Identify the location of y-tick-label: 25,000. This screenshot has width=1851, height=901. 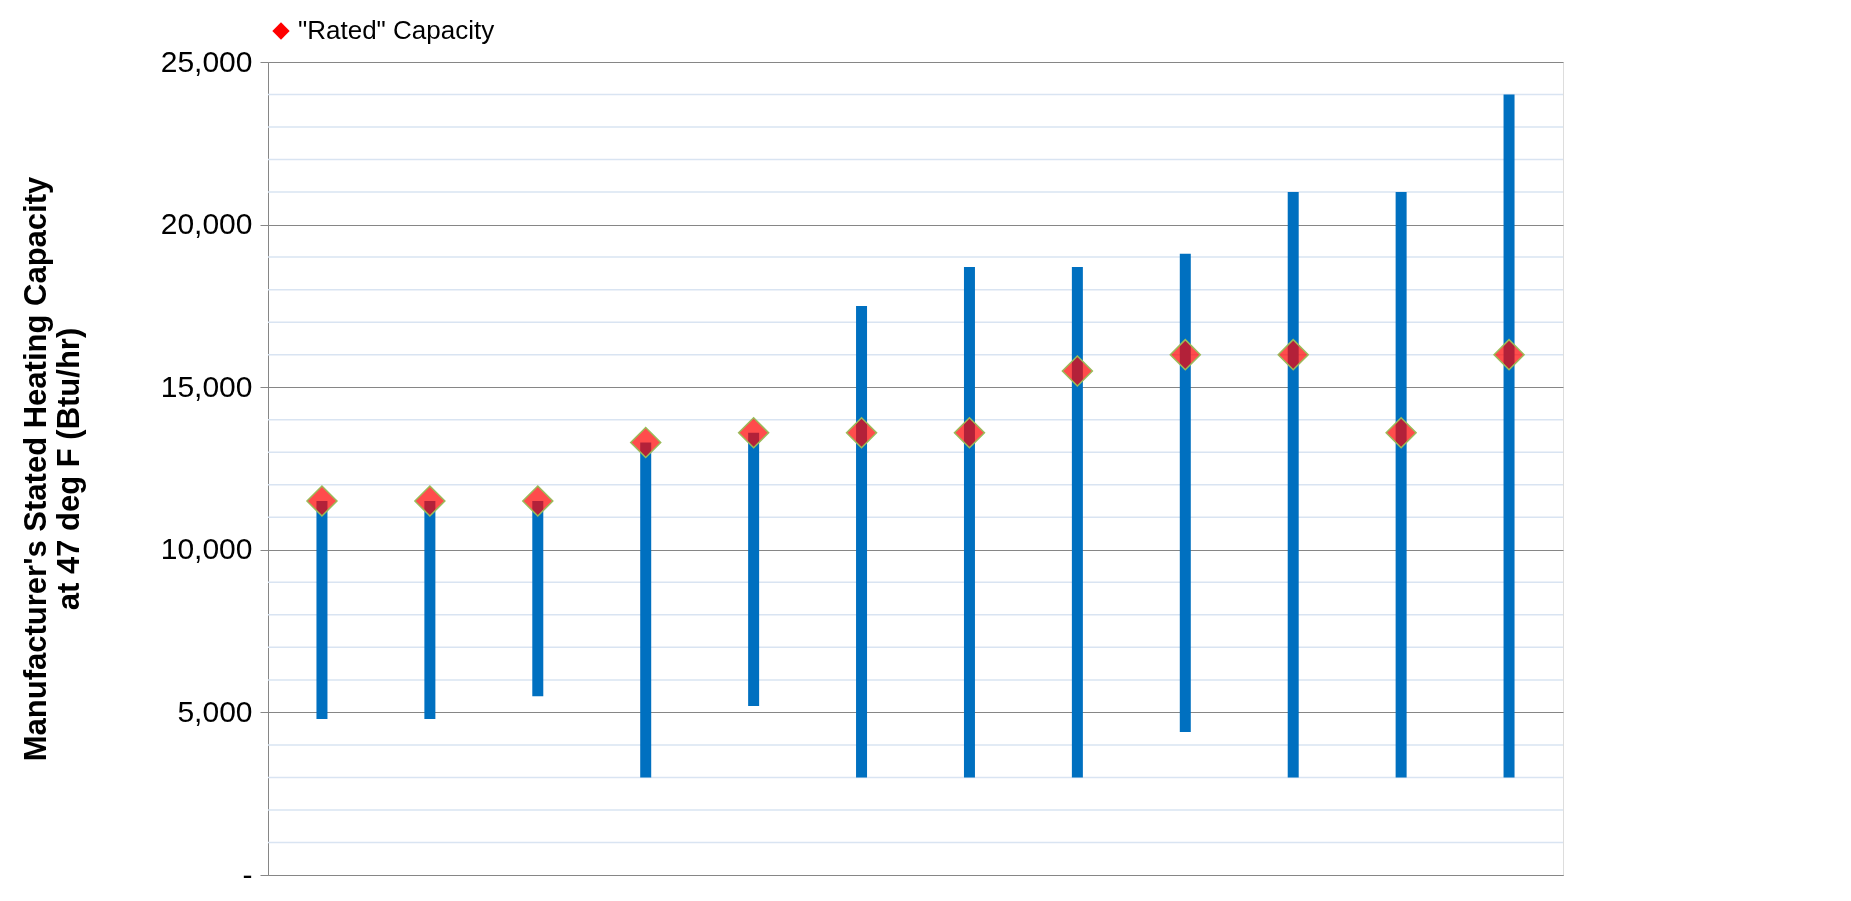
(206, 61).